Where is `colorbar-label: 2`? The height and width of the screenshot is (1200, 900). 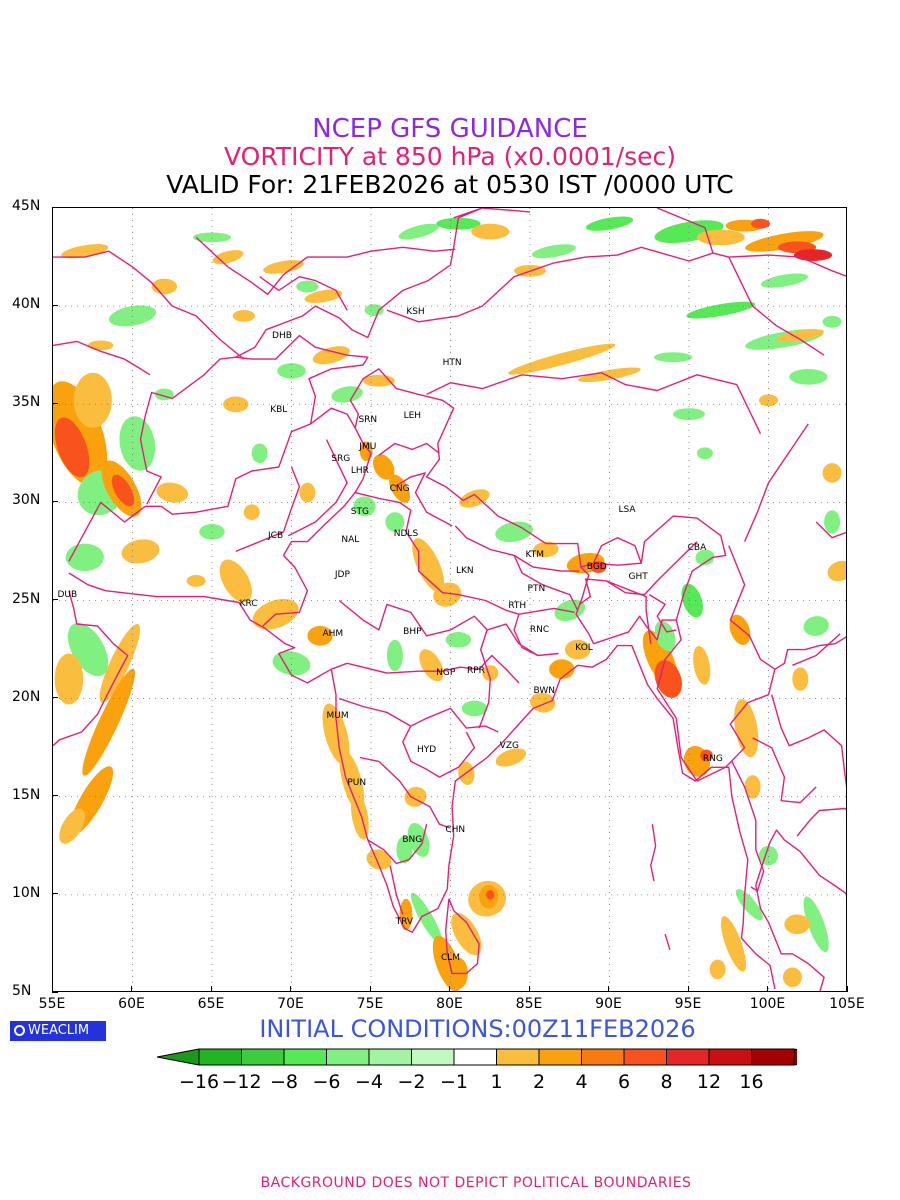 colorbar-label: 2 is located at coordinates (539, 1082).